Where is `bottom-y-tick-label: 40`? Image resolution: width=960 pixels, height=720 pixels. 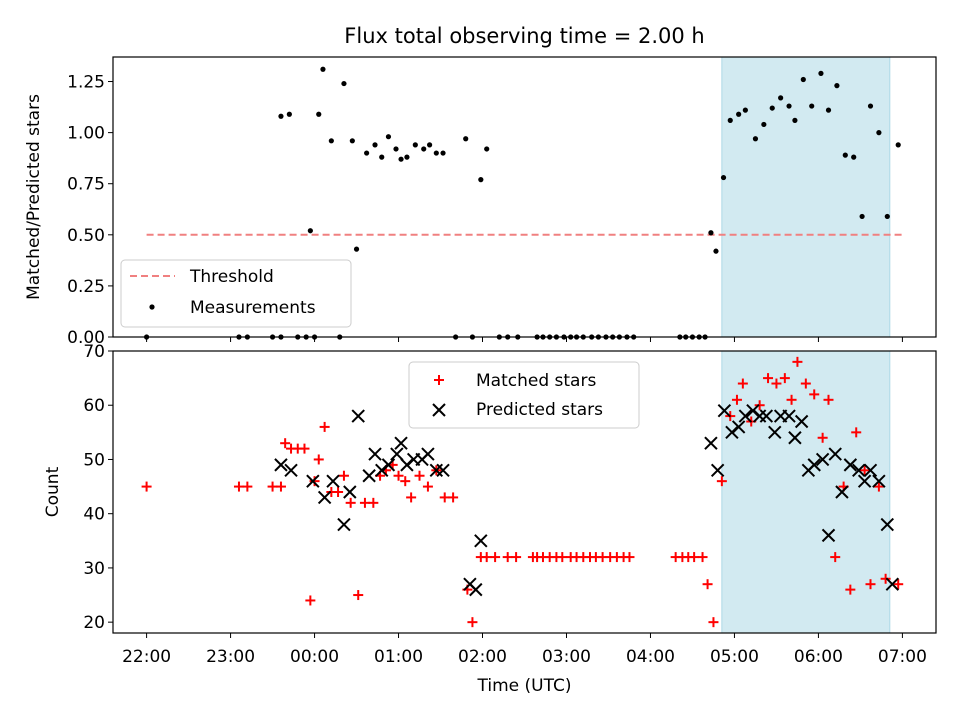
bottom-y-tick-label: 40 is located at coordinates (94, 515).